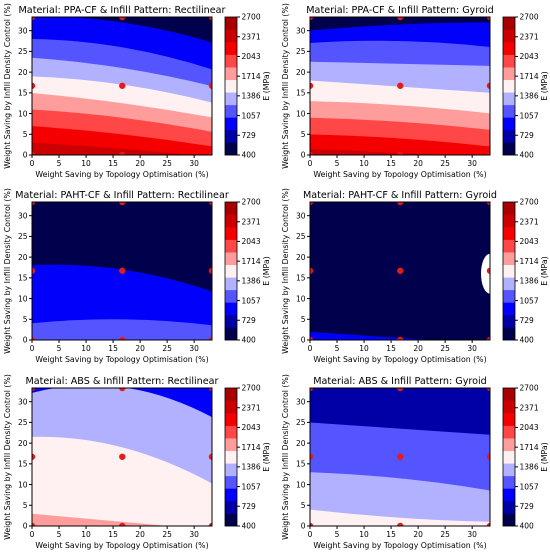  What do you see at coordinates (86, 163) in the screenshot?
I see `x-tick-label: 10` at bounding box center [86, 163].